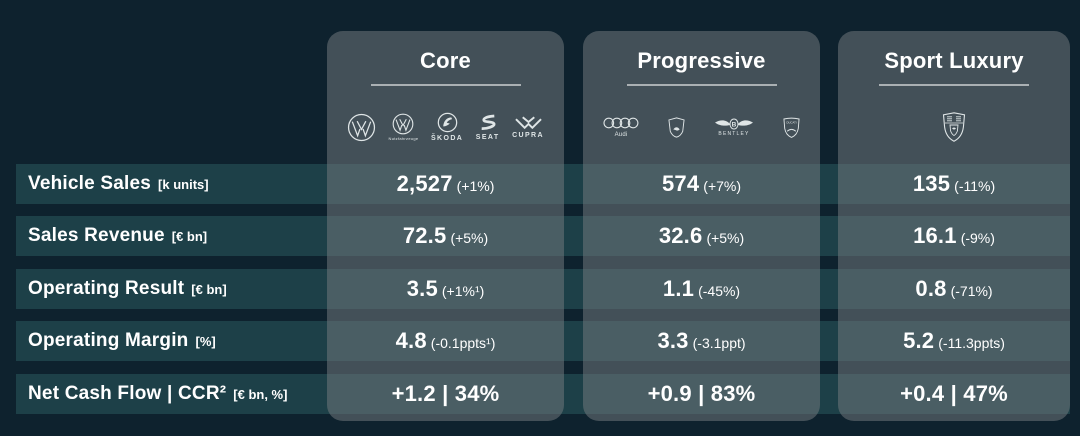 This screenshot has width=1080, height=436. What do you see at coordinates (463, 291) in the screenshot?
I see `metric-change: (+1%¹)` at bounding box center [463, 291].